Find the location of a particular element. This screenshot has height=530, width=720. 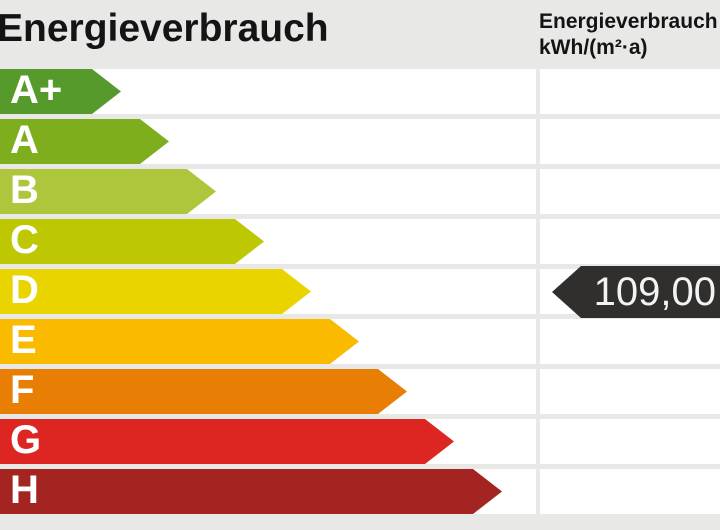

energy-class-arrow-aplus: A+ is located at coordinates (60, 91).